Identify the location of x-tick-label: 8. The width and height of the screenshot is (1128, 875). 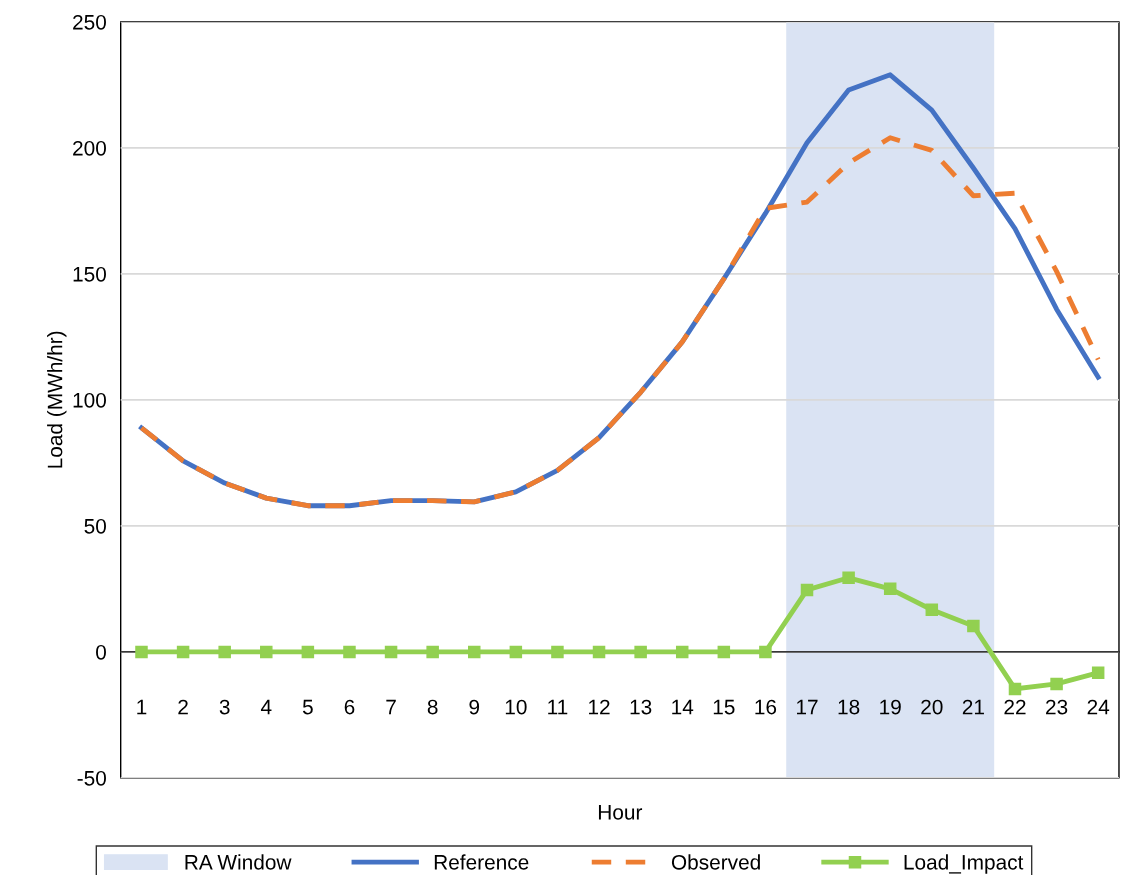
(432, 707).